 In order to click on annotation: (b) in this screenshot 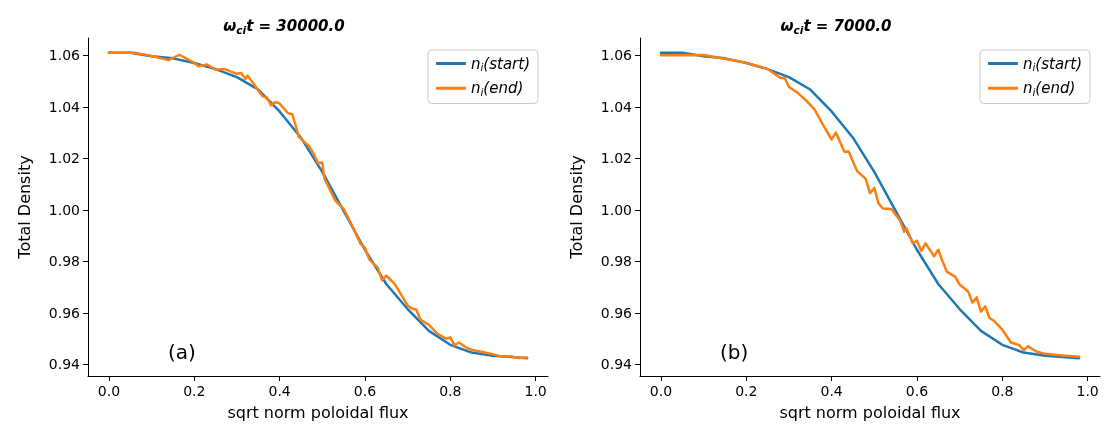, I will do `click(734, 352)`.